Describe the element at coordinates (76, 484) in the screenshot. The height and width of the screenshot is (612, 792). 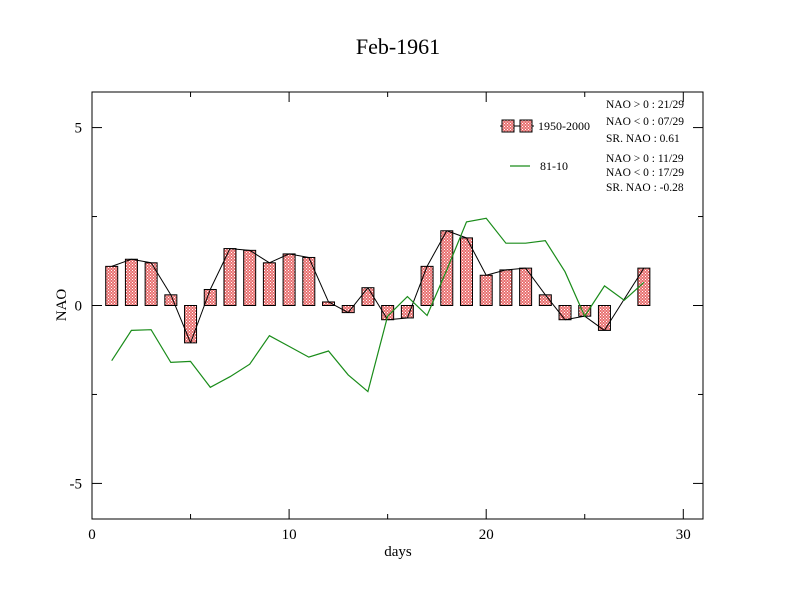
I see `y-tick-label: -5` at that location.